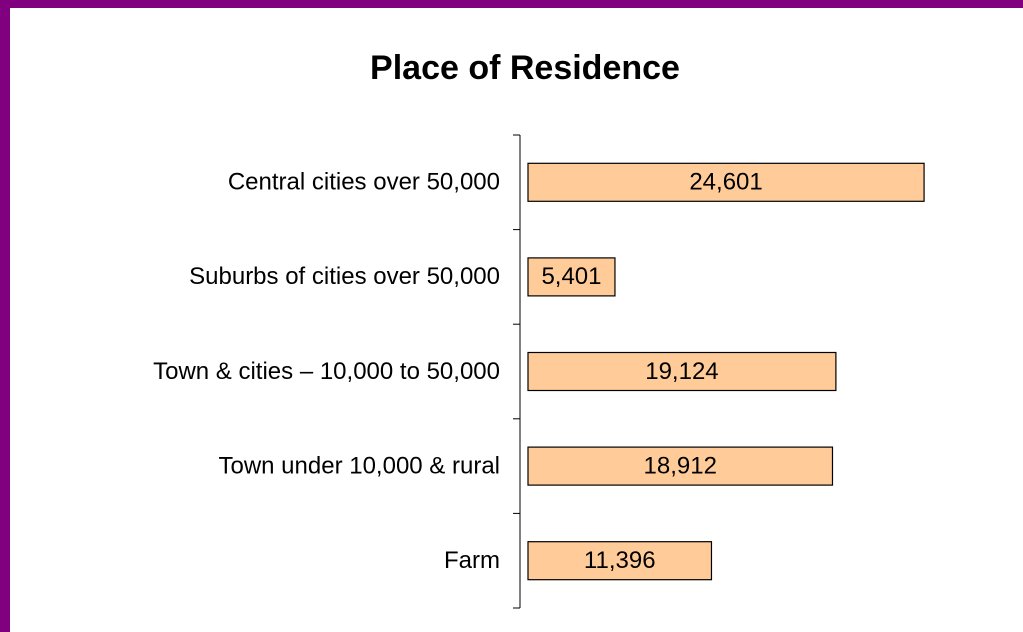 Image resolution: width=1023 pixels, height=632 pixels. I want to click on chart-title: Place of Residence, so click(525, 68).